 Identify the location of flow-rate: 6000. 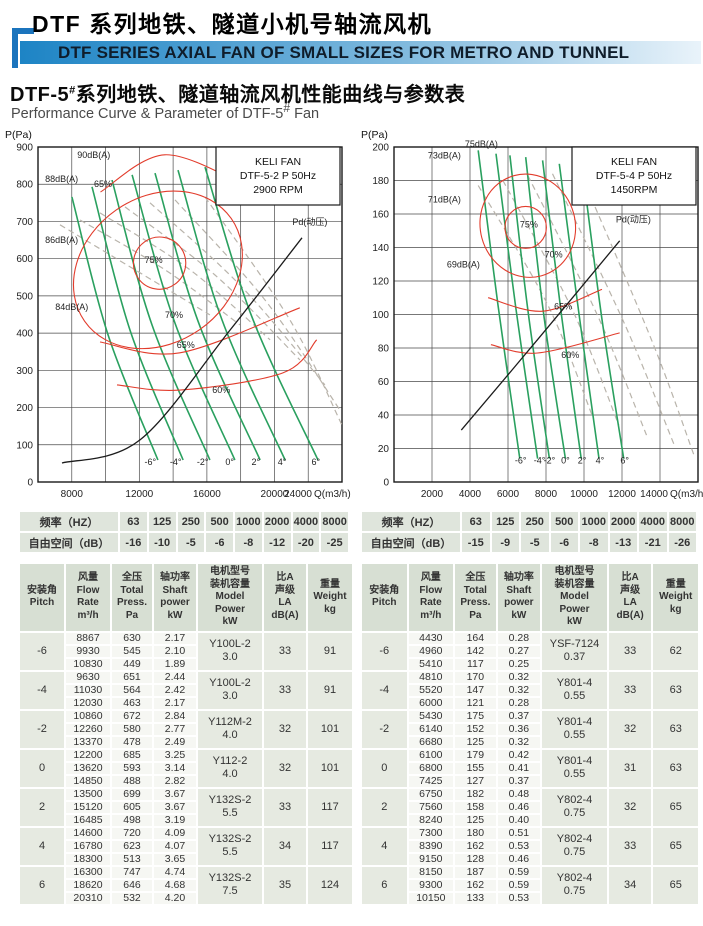
(431, 703).